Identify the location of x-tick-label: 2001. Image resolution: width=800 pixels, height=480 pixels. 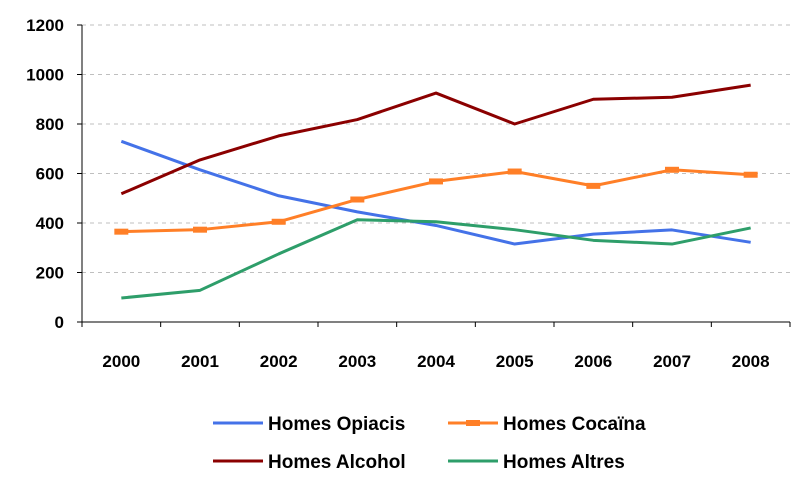
(200, 361).